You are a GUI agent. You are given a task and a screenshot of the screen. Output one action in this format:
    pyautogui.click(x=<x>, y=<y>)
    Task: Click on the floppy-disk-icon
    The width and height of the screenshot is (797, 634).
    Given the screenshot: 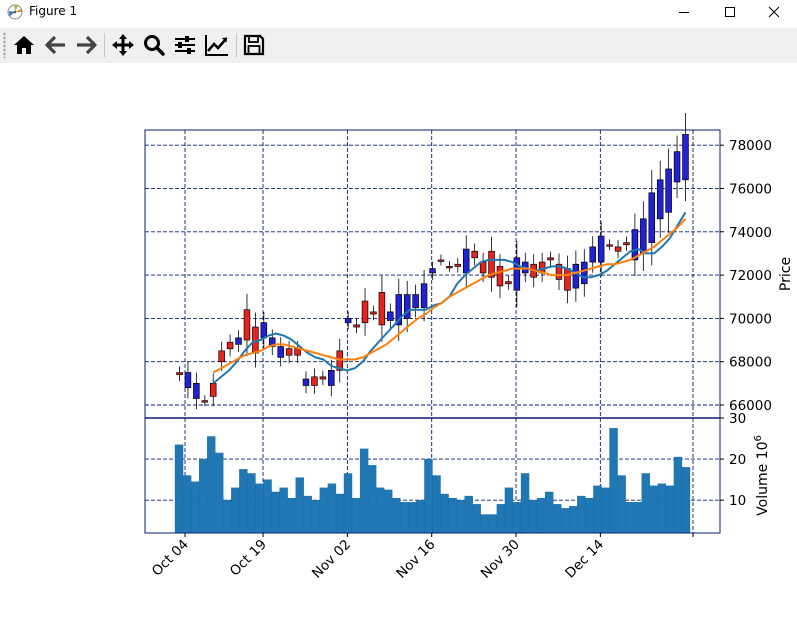 What is the action you would take?
    pyautogui.click(x=254, y=45)
    